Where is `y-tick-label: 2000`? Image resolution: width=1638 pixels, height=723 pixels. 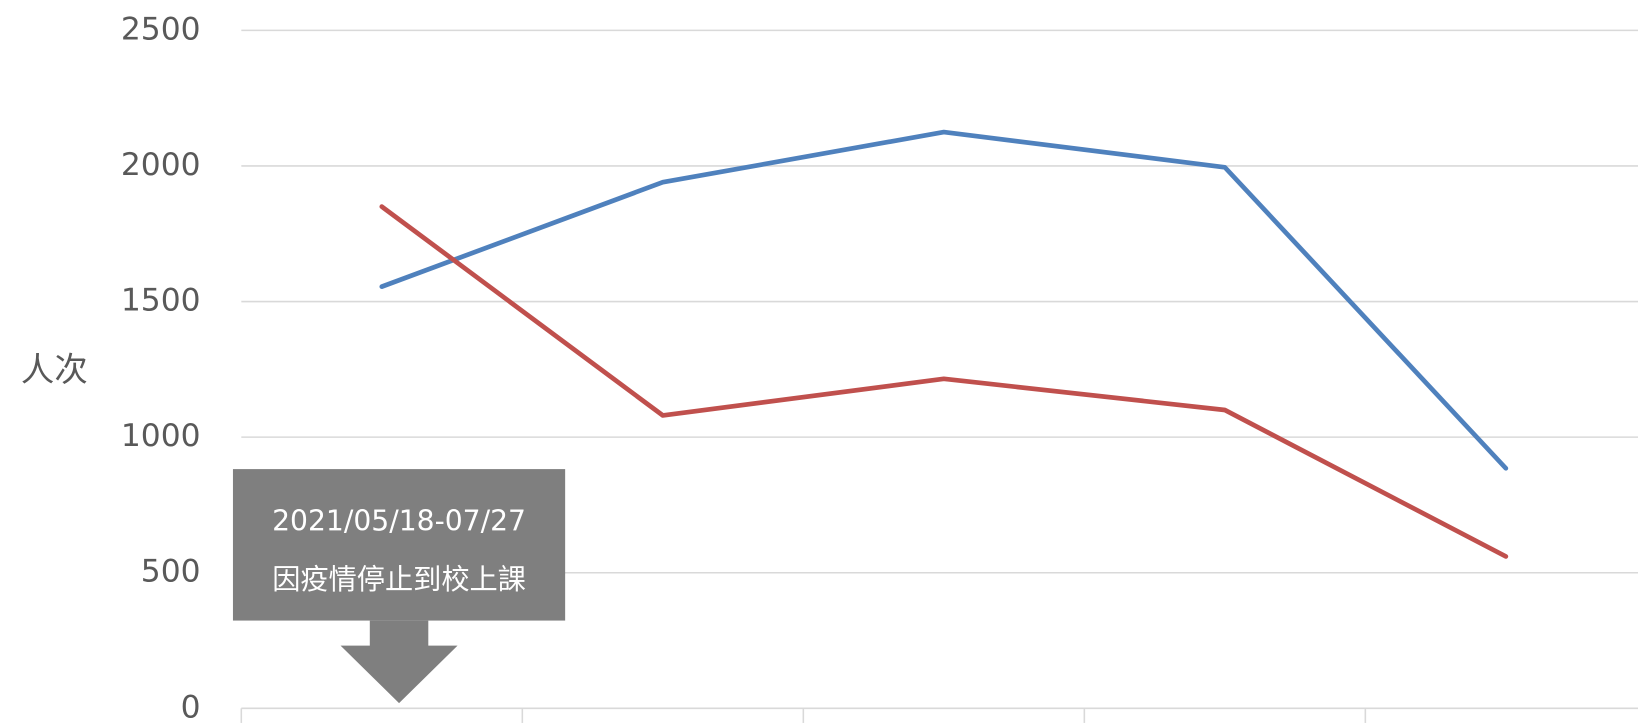
y-tick-label: 2000 is located at coordinates (161, 165).